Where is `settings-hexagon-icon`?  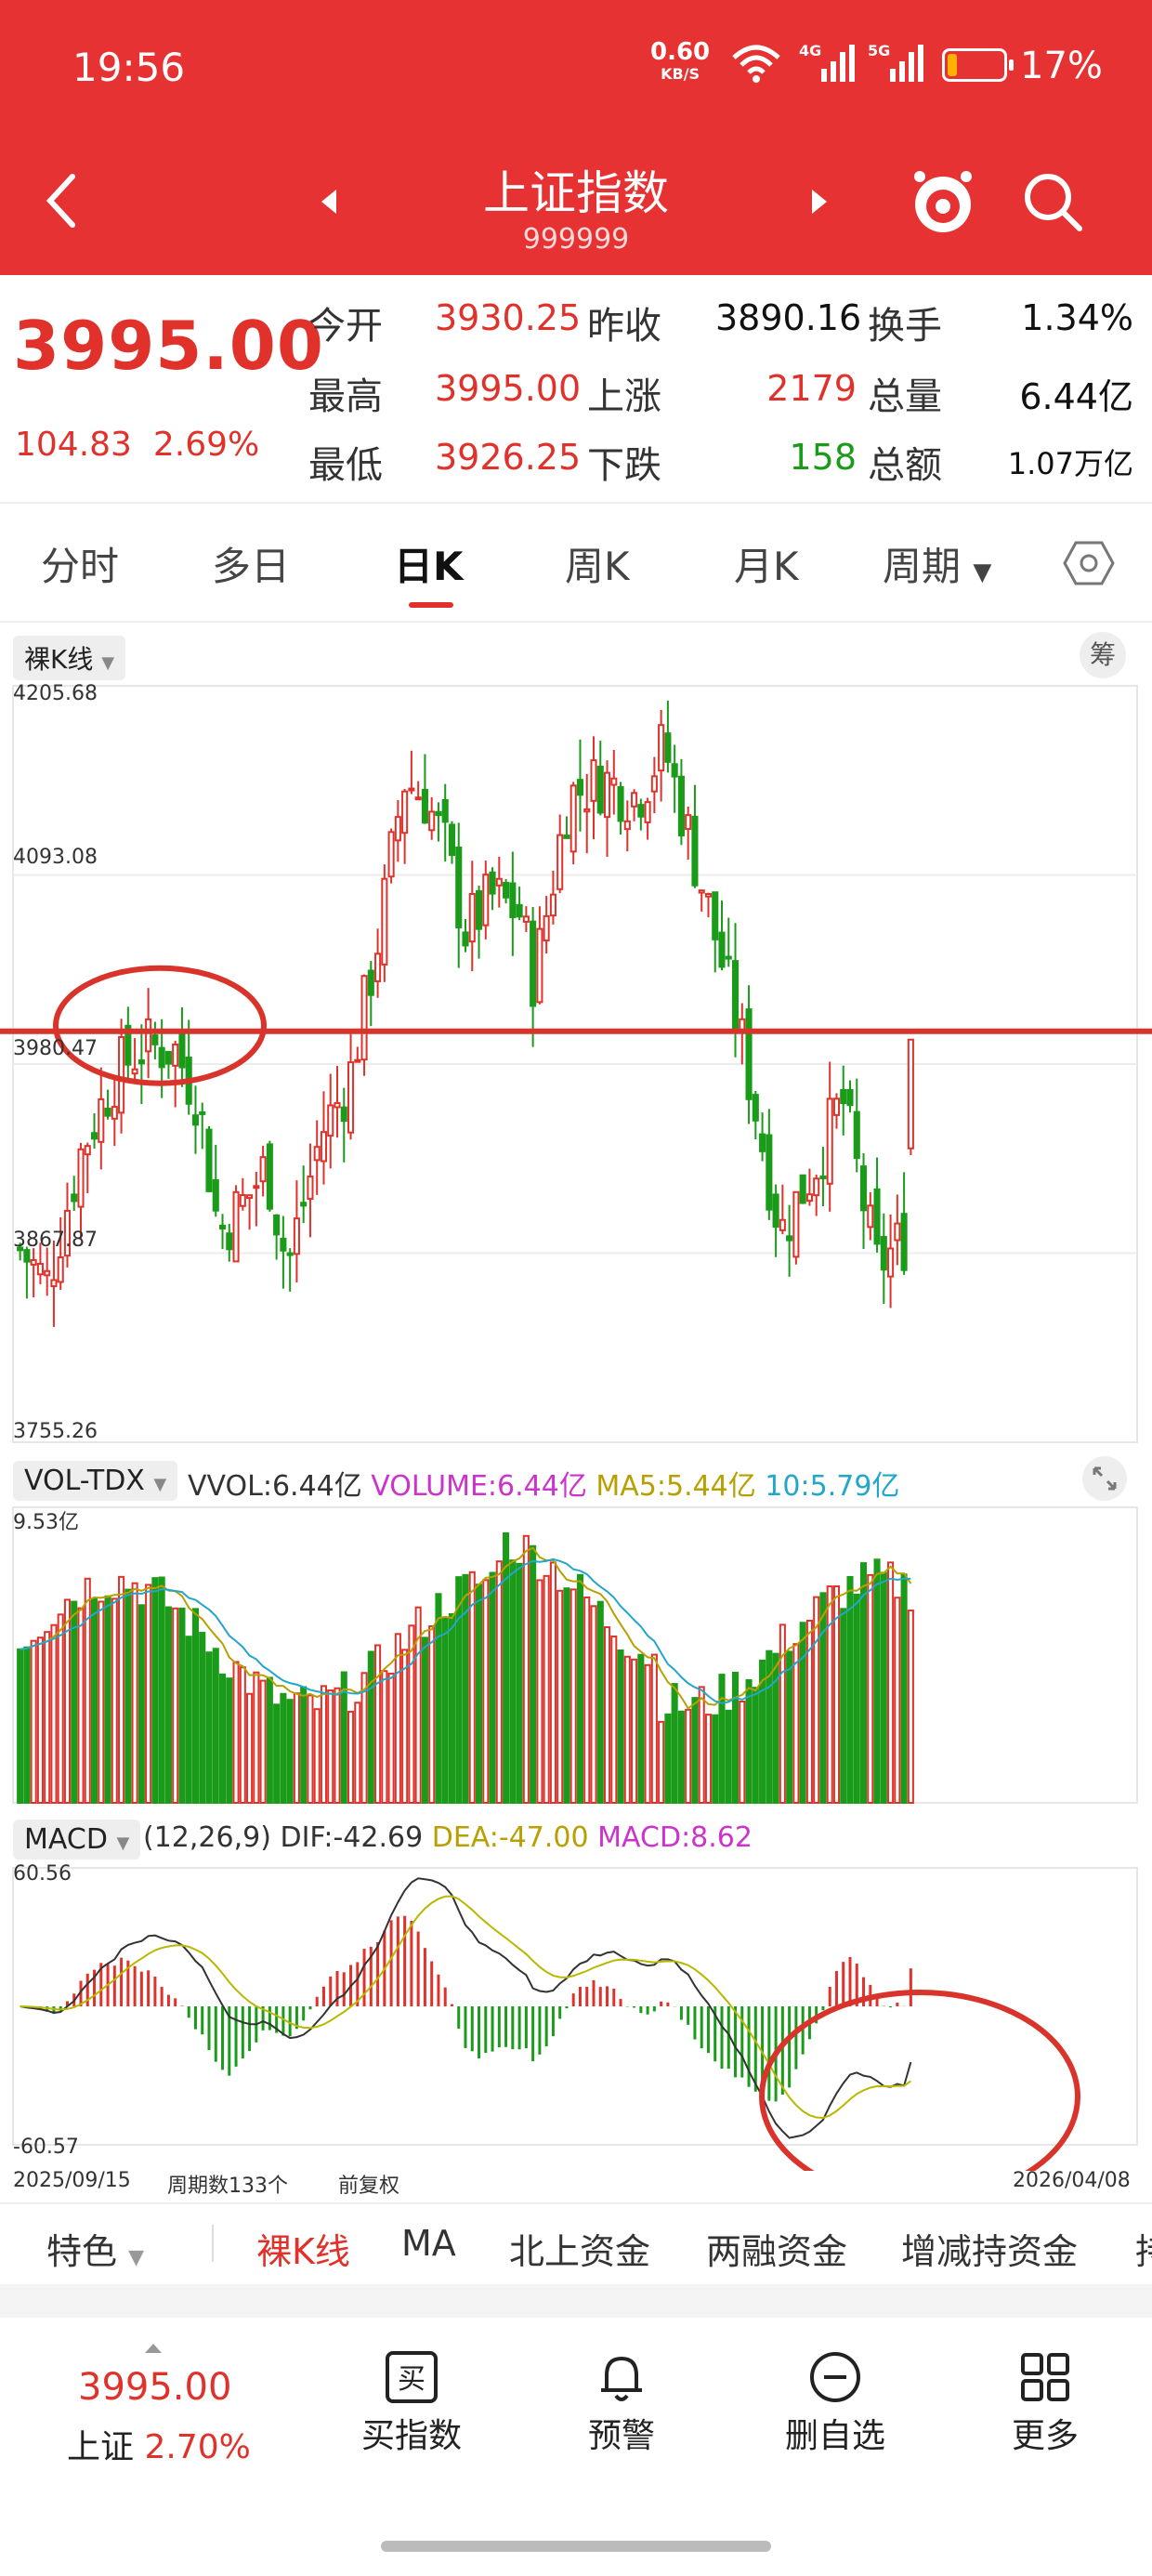
settings-hexagon-icon is located at coordinates (1089, 563).